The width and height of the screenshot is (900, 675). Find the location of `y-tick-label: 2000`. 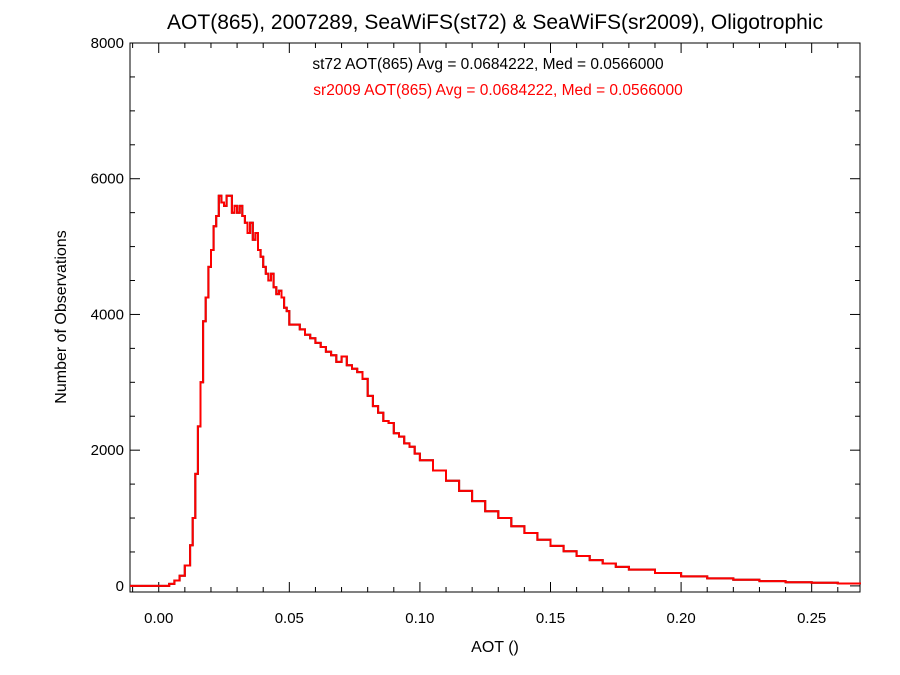

y-tick-label: 2000 is located at coordinates (107, 450).